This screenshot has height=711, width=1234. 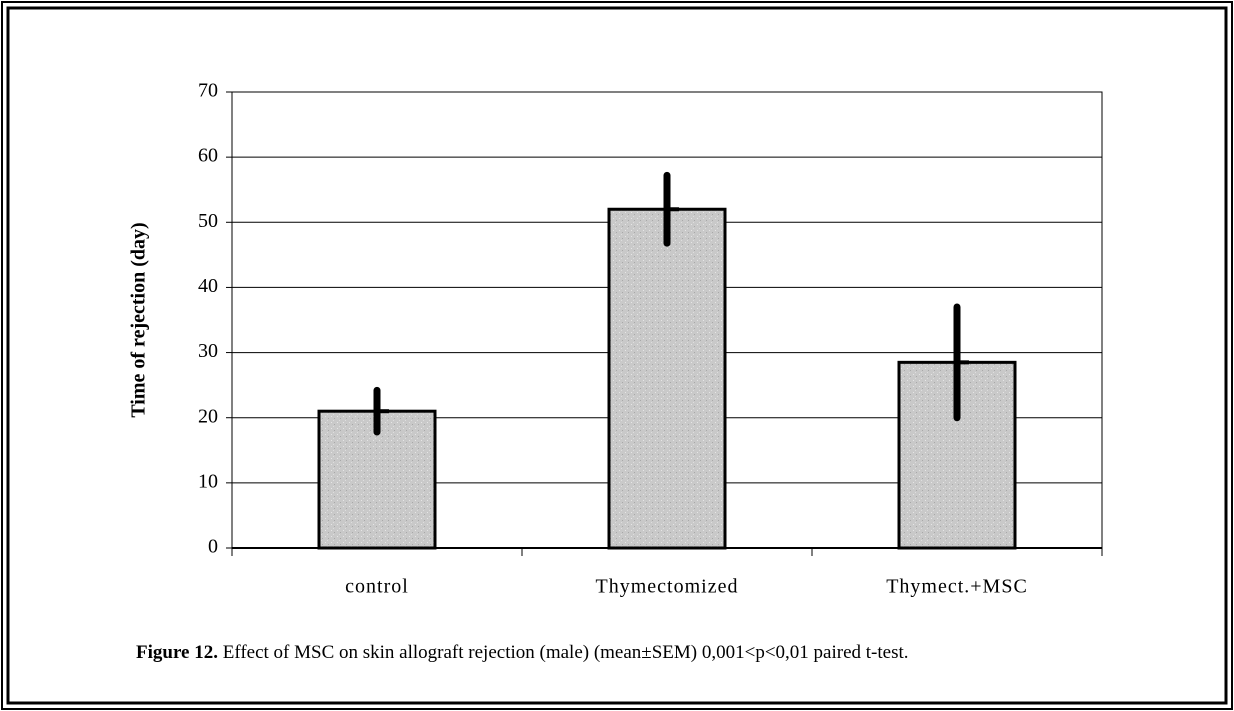 What do you see at coordinates (177, 652) in the screenshot?
I see `caption-label: Figure 12.` at bounding box center [177, 652].